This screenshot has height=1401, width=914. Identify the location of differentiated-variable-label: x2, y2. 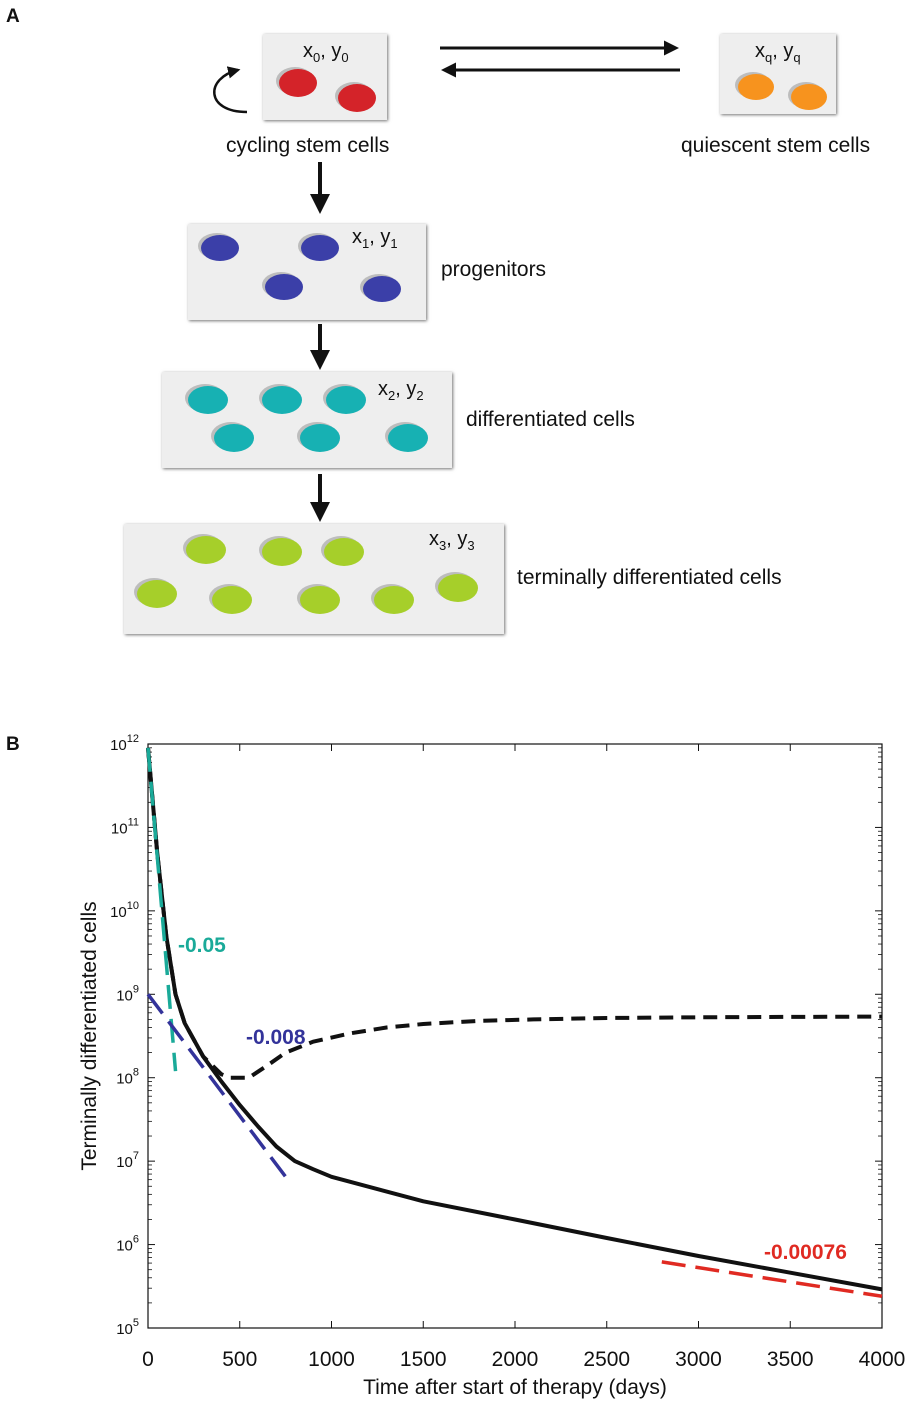
(401, 390).